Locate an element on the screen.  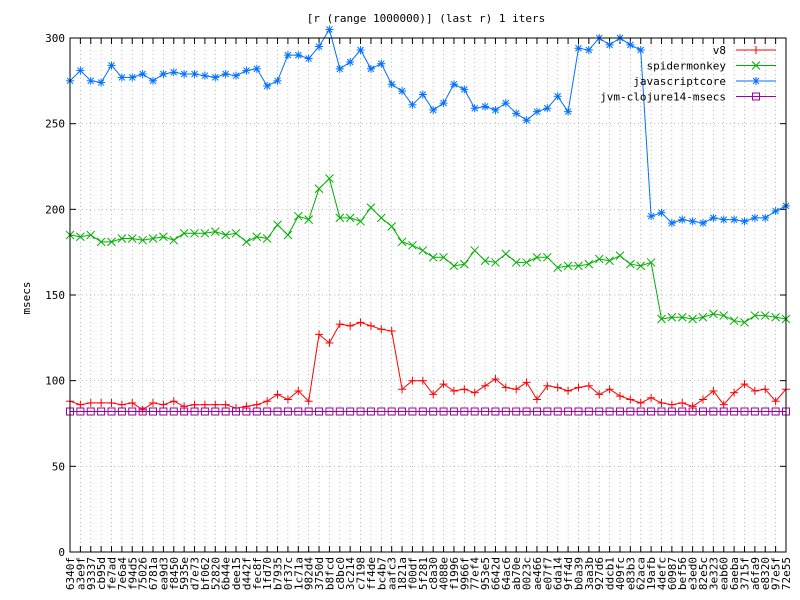
x-tick-label: 93337 is located at coordinates (91, 573).